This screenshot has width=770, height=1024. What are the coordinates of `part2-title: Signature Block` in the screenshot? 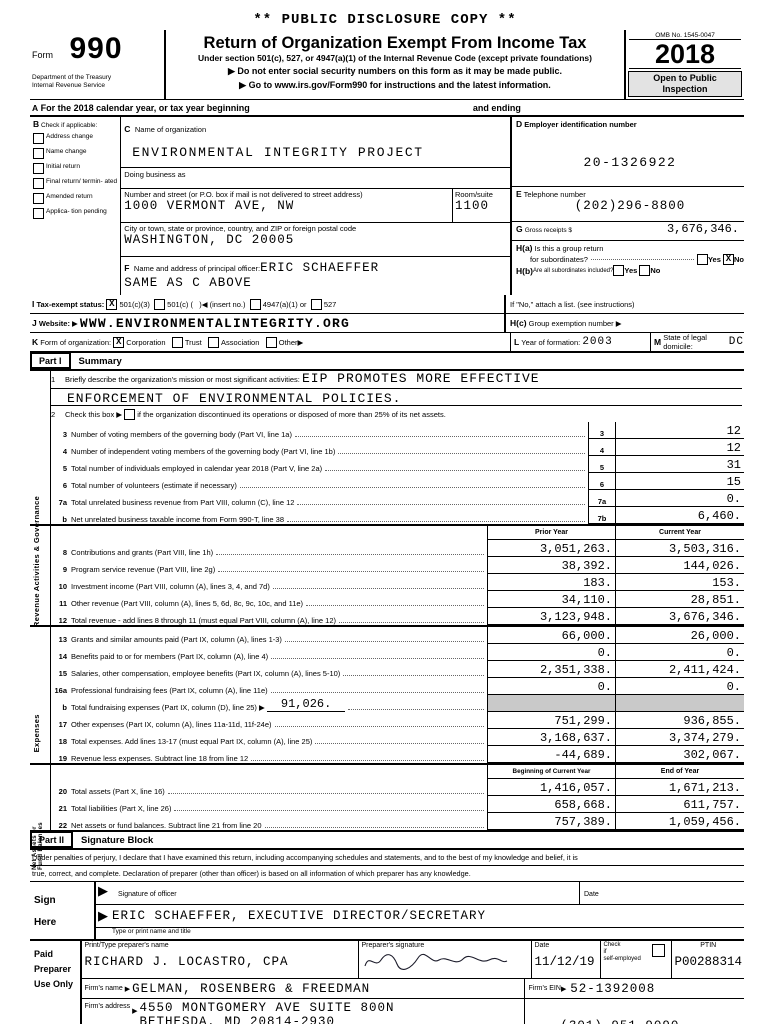 It's located at (117, 840).